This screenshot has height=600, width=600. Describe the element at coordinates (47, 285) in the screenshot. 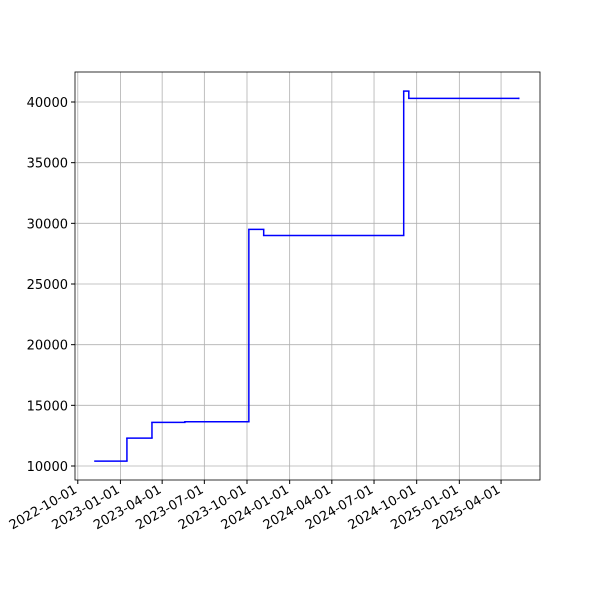

I see `y-tick-label: 25000` at that location.